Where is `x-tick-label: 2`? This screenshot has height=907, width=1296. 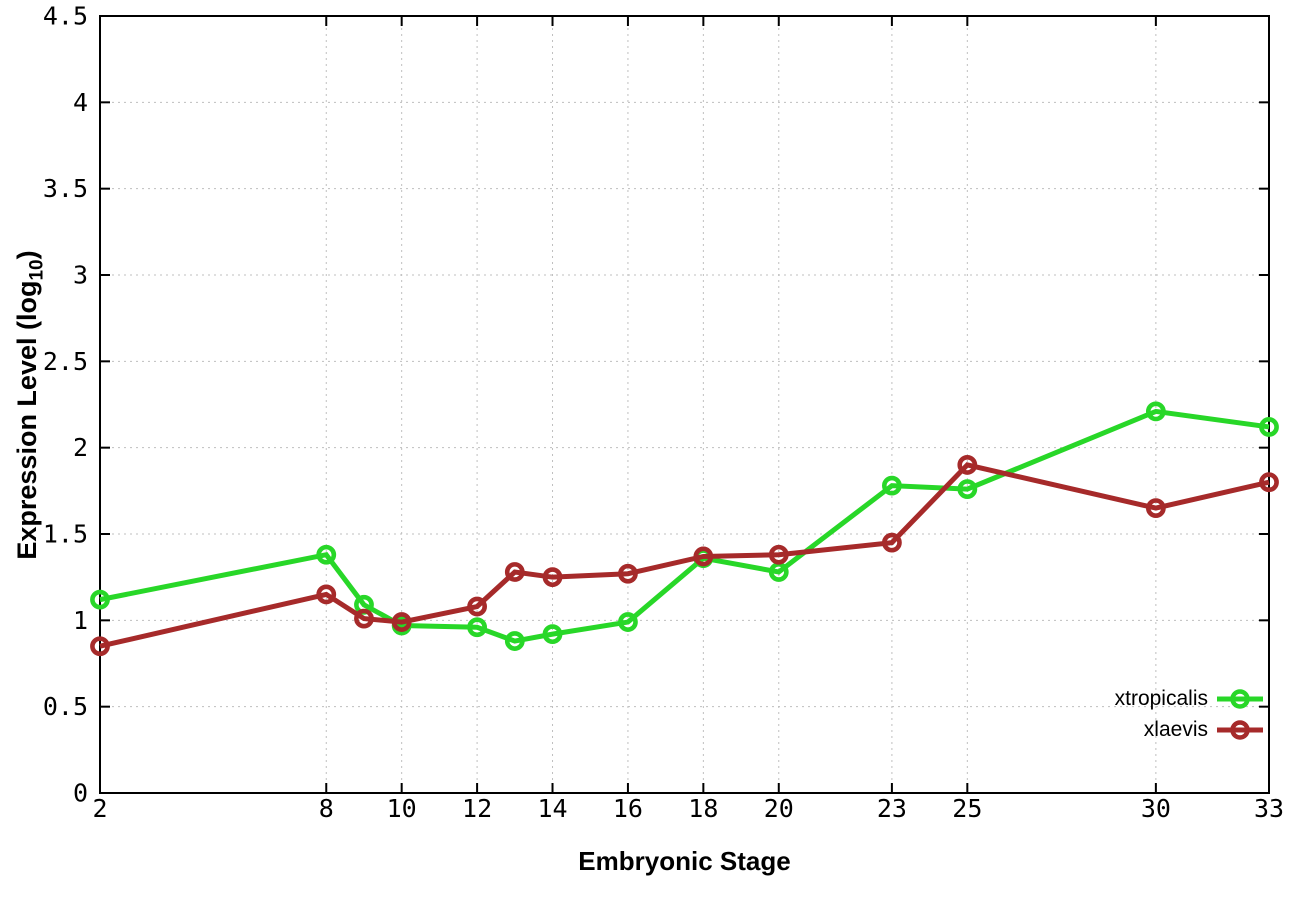 x-tick-label: 2 is located at coordinates (99, 808).